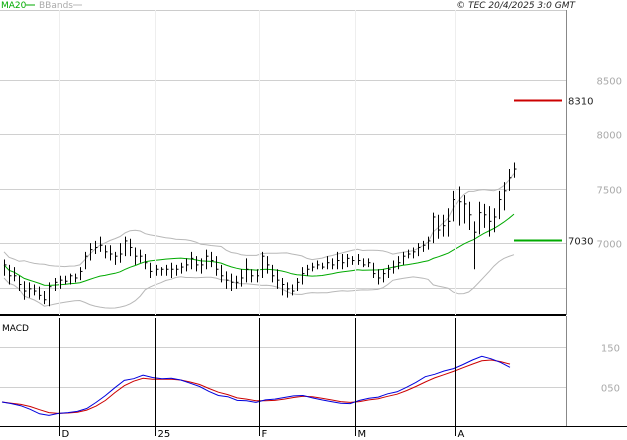 This screenshot has height=440, width=627. What do you see at coordinates (14, 6) in the screenshot?
I see `legend-ma20: MA20` at bounding box center [14, 6].